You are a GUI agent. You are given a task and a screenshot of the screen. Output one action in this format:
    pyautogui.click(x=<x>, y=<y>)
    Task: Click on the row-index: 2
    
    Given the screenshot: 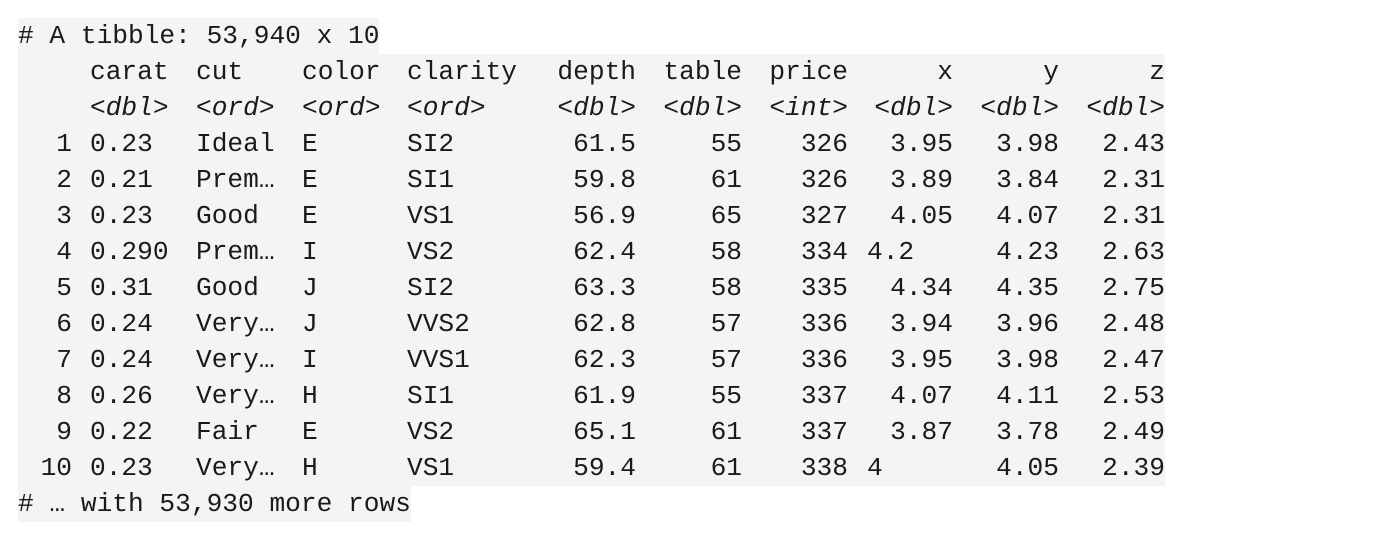 What is the action you would take?
    pyautogui.click(x=64, y=180)
    